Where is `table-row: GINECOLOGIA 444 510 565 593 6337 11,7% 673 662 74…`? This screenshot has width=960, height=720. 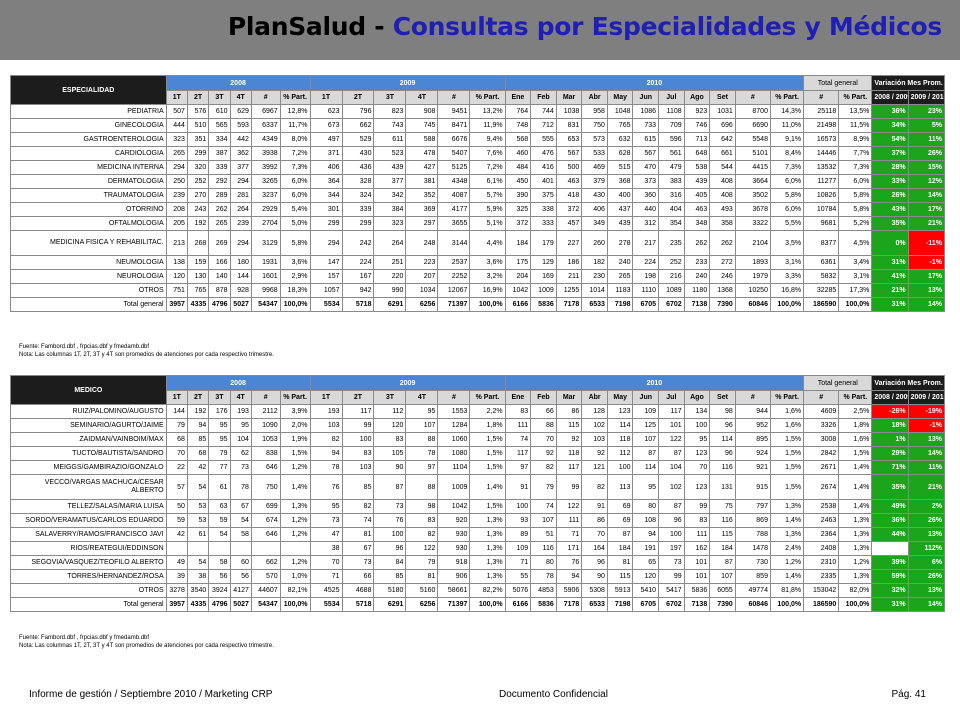
table-row: GINECOLOGIA 444 510 565 593 6337 11,7% 673 662 74… is located at coordinates (478, 125).